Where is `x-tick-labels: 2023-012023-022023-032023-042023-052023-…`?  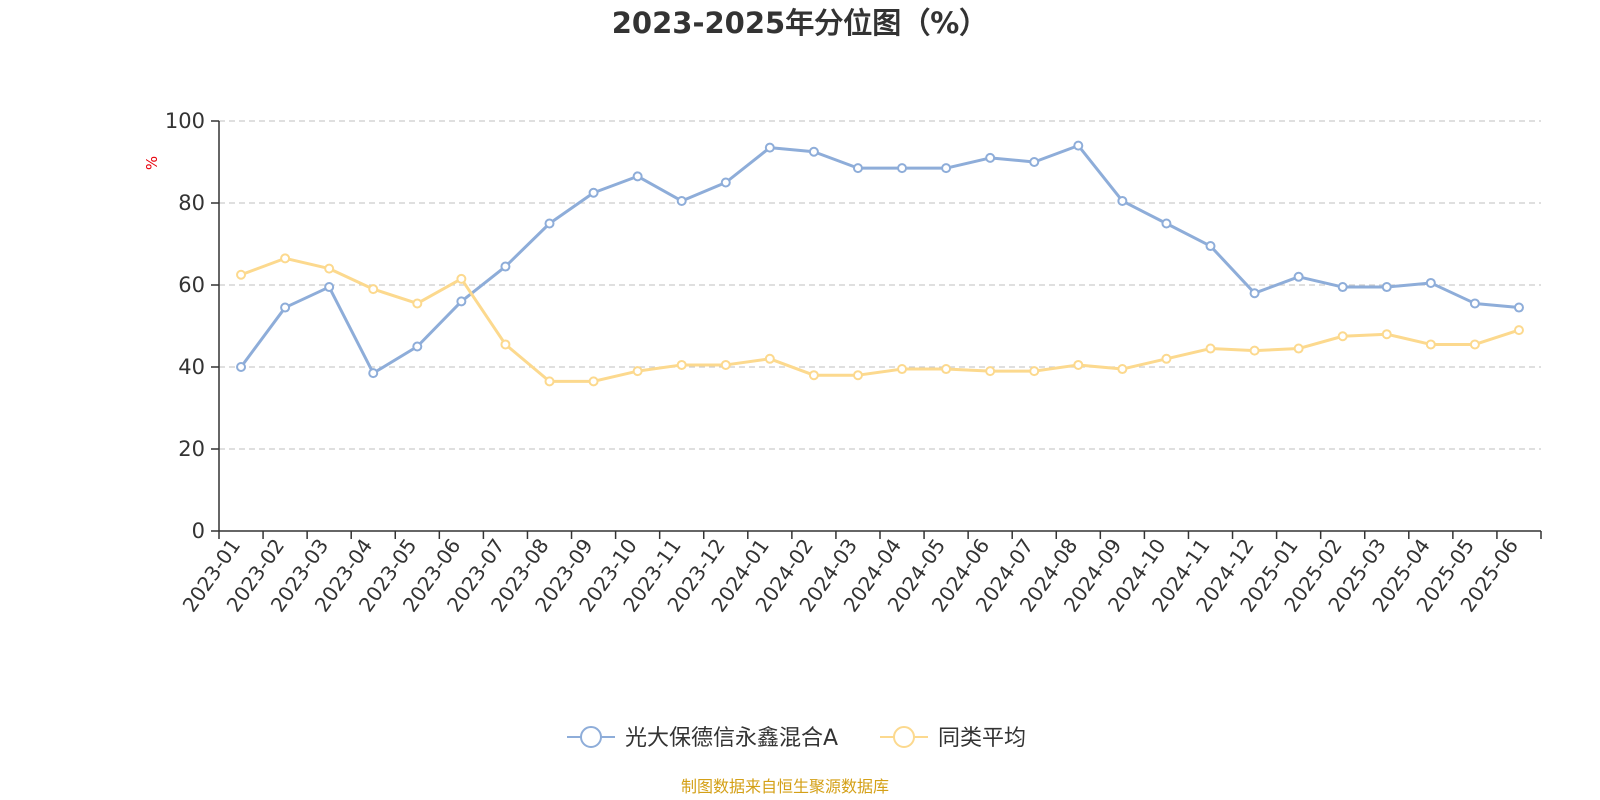
x-tick-labels: 2023-012023-022023-032023-042023-052023-… is located at coordinates (851, 575).